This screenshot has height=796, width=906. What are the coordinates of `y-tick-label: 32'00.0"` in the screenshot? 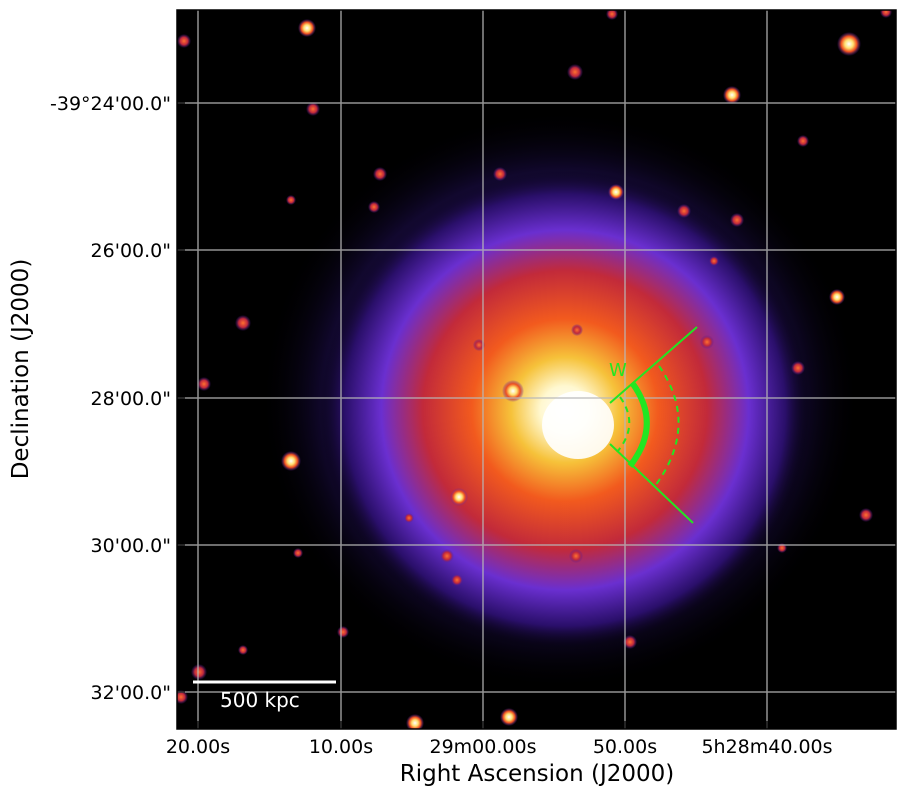 It's located at (131, 693).